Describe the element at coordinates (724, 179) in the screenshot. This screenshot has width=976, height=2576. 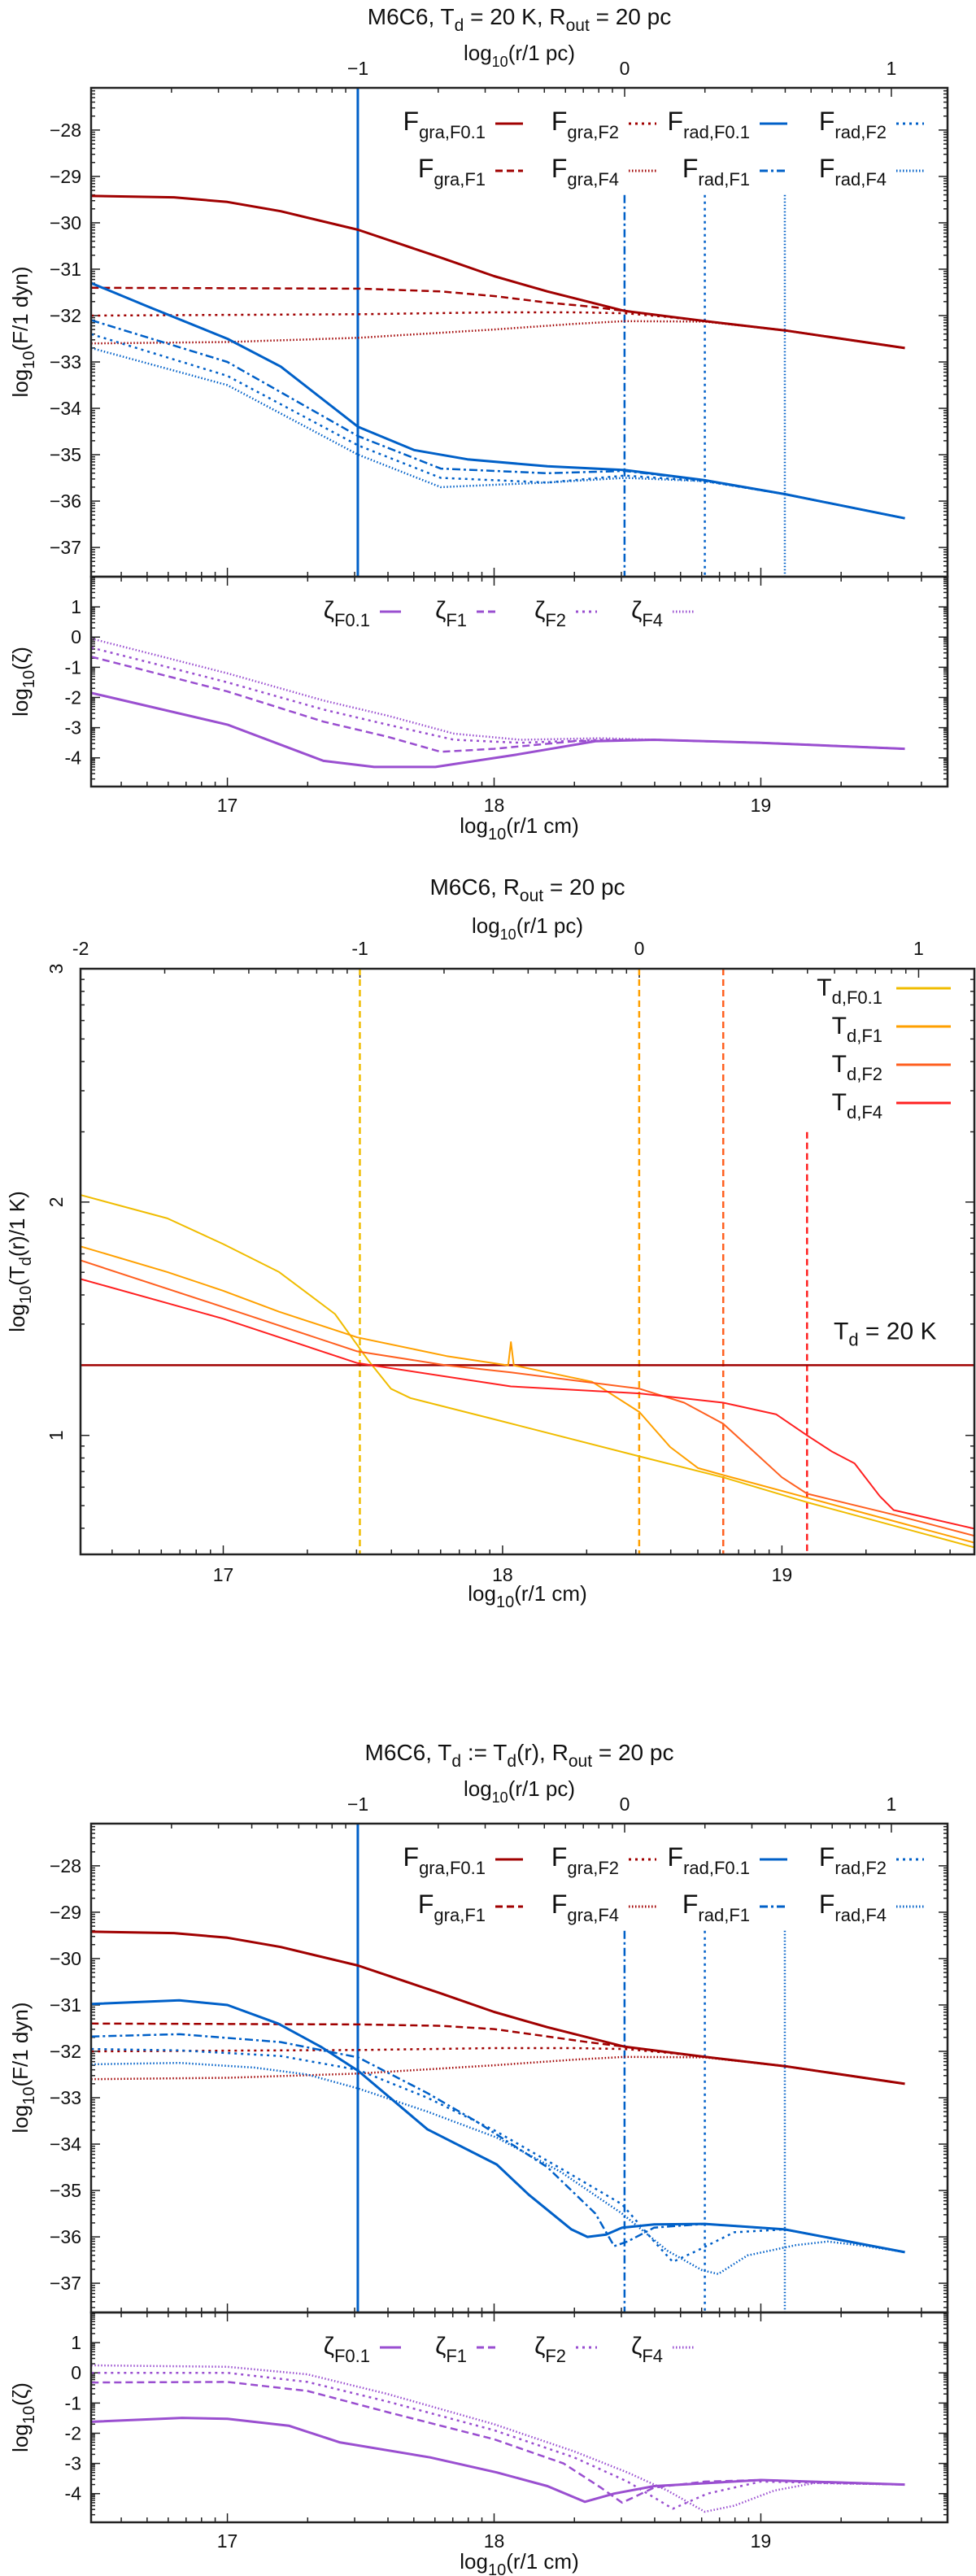
I see `legend-subscript: rad,F1` at that location.